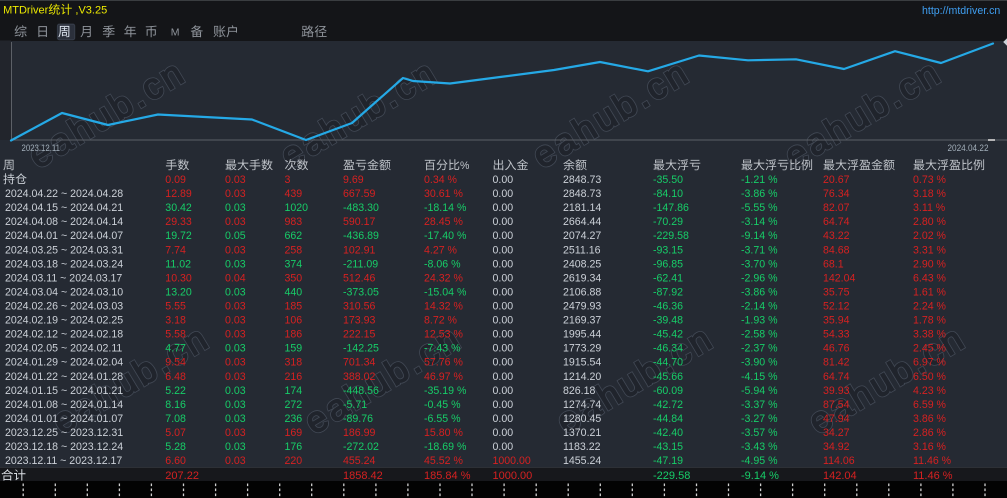 The width and height of the screenshot is (1007, 498). Describe the element at coordinates (175, 461) in the screenshot. I see `svg-text: 6.60` at that location.